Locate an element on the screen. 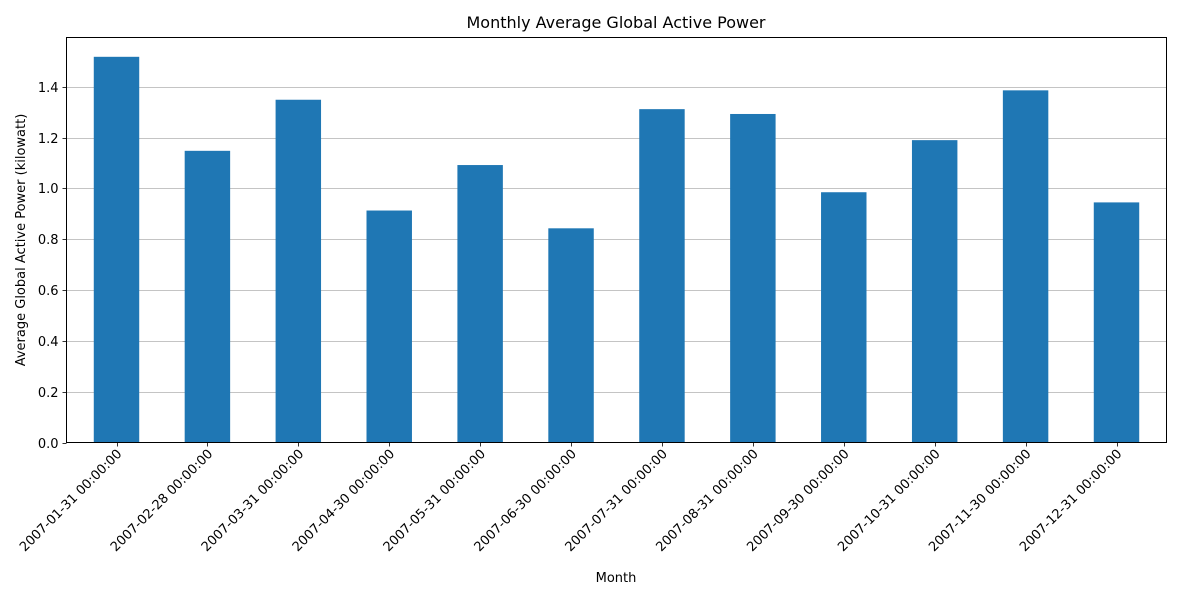 This screenshot has width=1200, height=600. x-tick-label: 2007-12-31 00:00:00 is located at coordinates (1071, 501).